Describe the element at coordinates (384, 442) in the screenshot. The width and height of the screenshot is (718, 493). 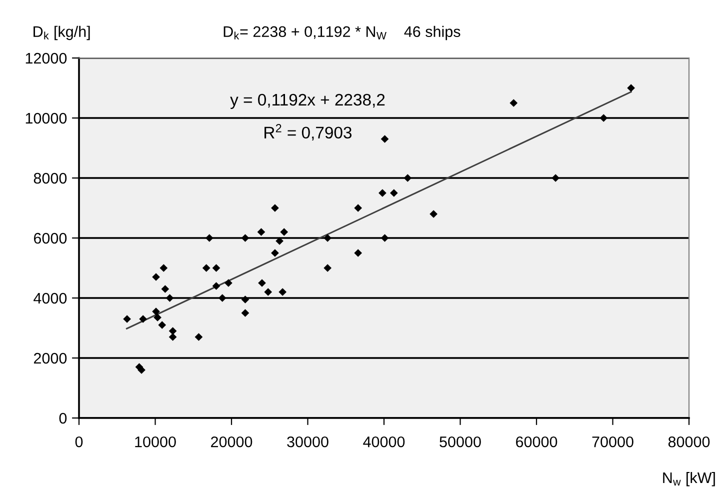
I see `x-tick-label: 40000` at that location.